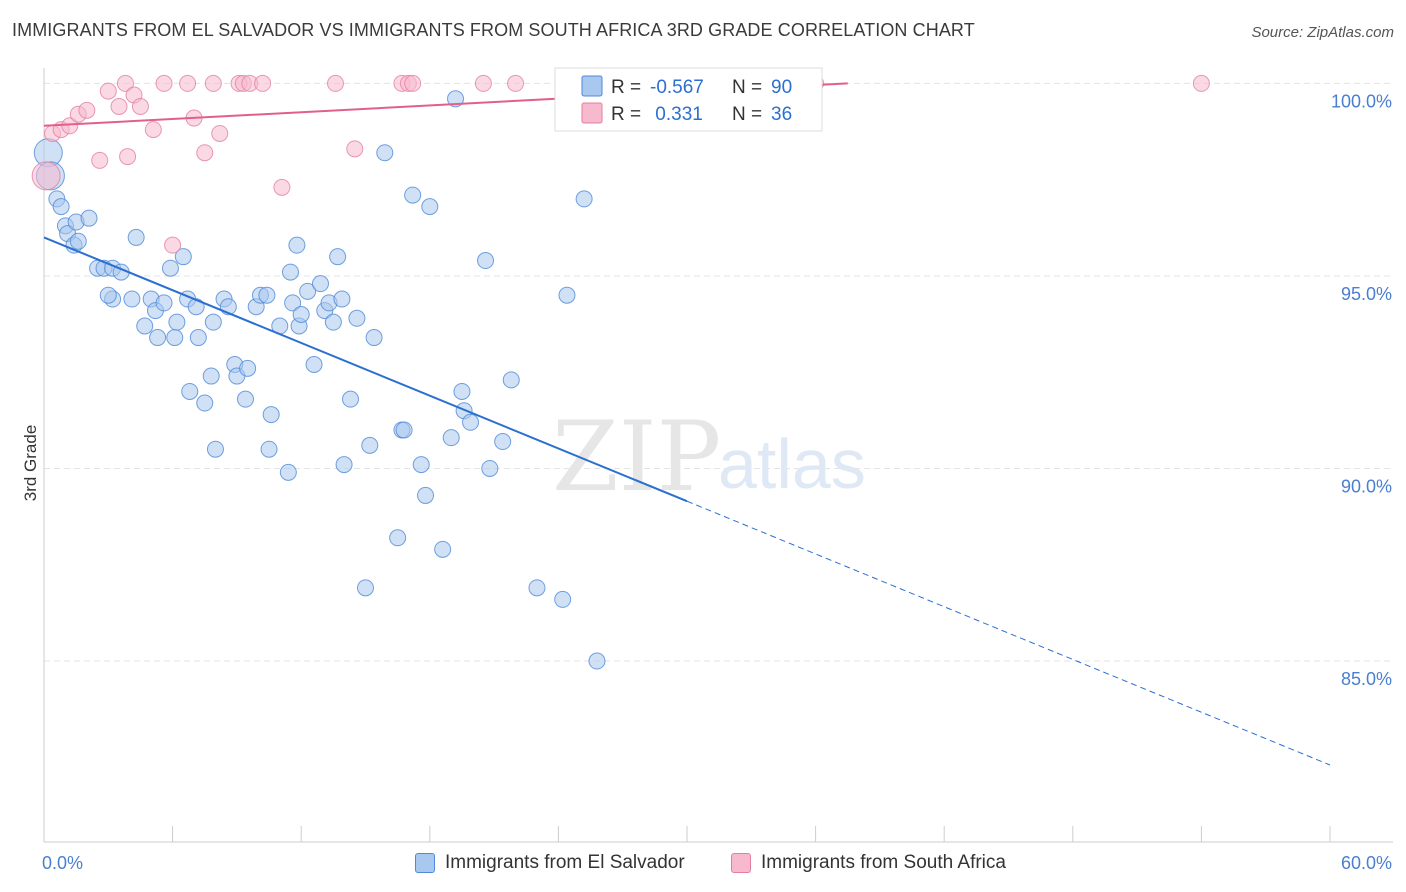 The height and width of the screenshot is (892, 1406). Describe the element at coordinates (62, 863) in the screenshot. I see `x-tick-min: 0.0%` at that location.